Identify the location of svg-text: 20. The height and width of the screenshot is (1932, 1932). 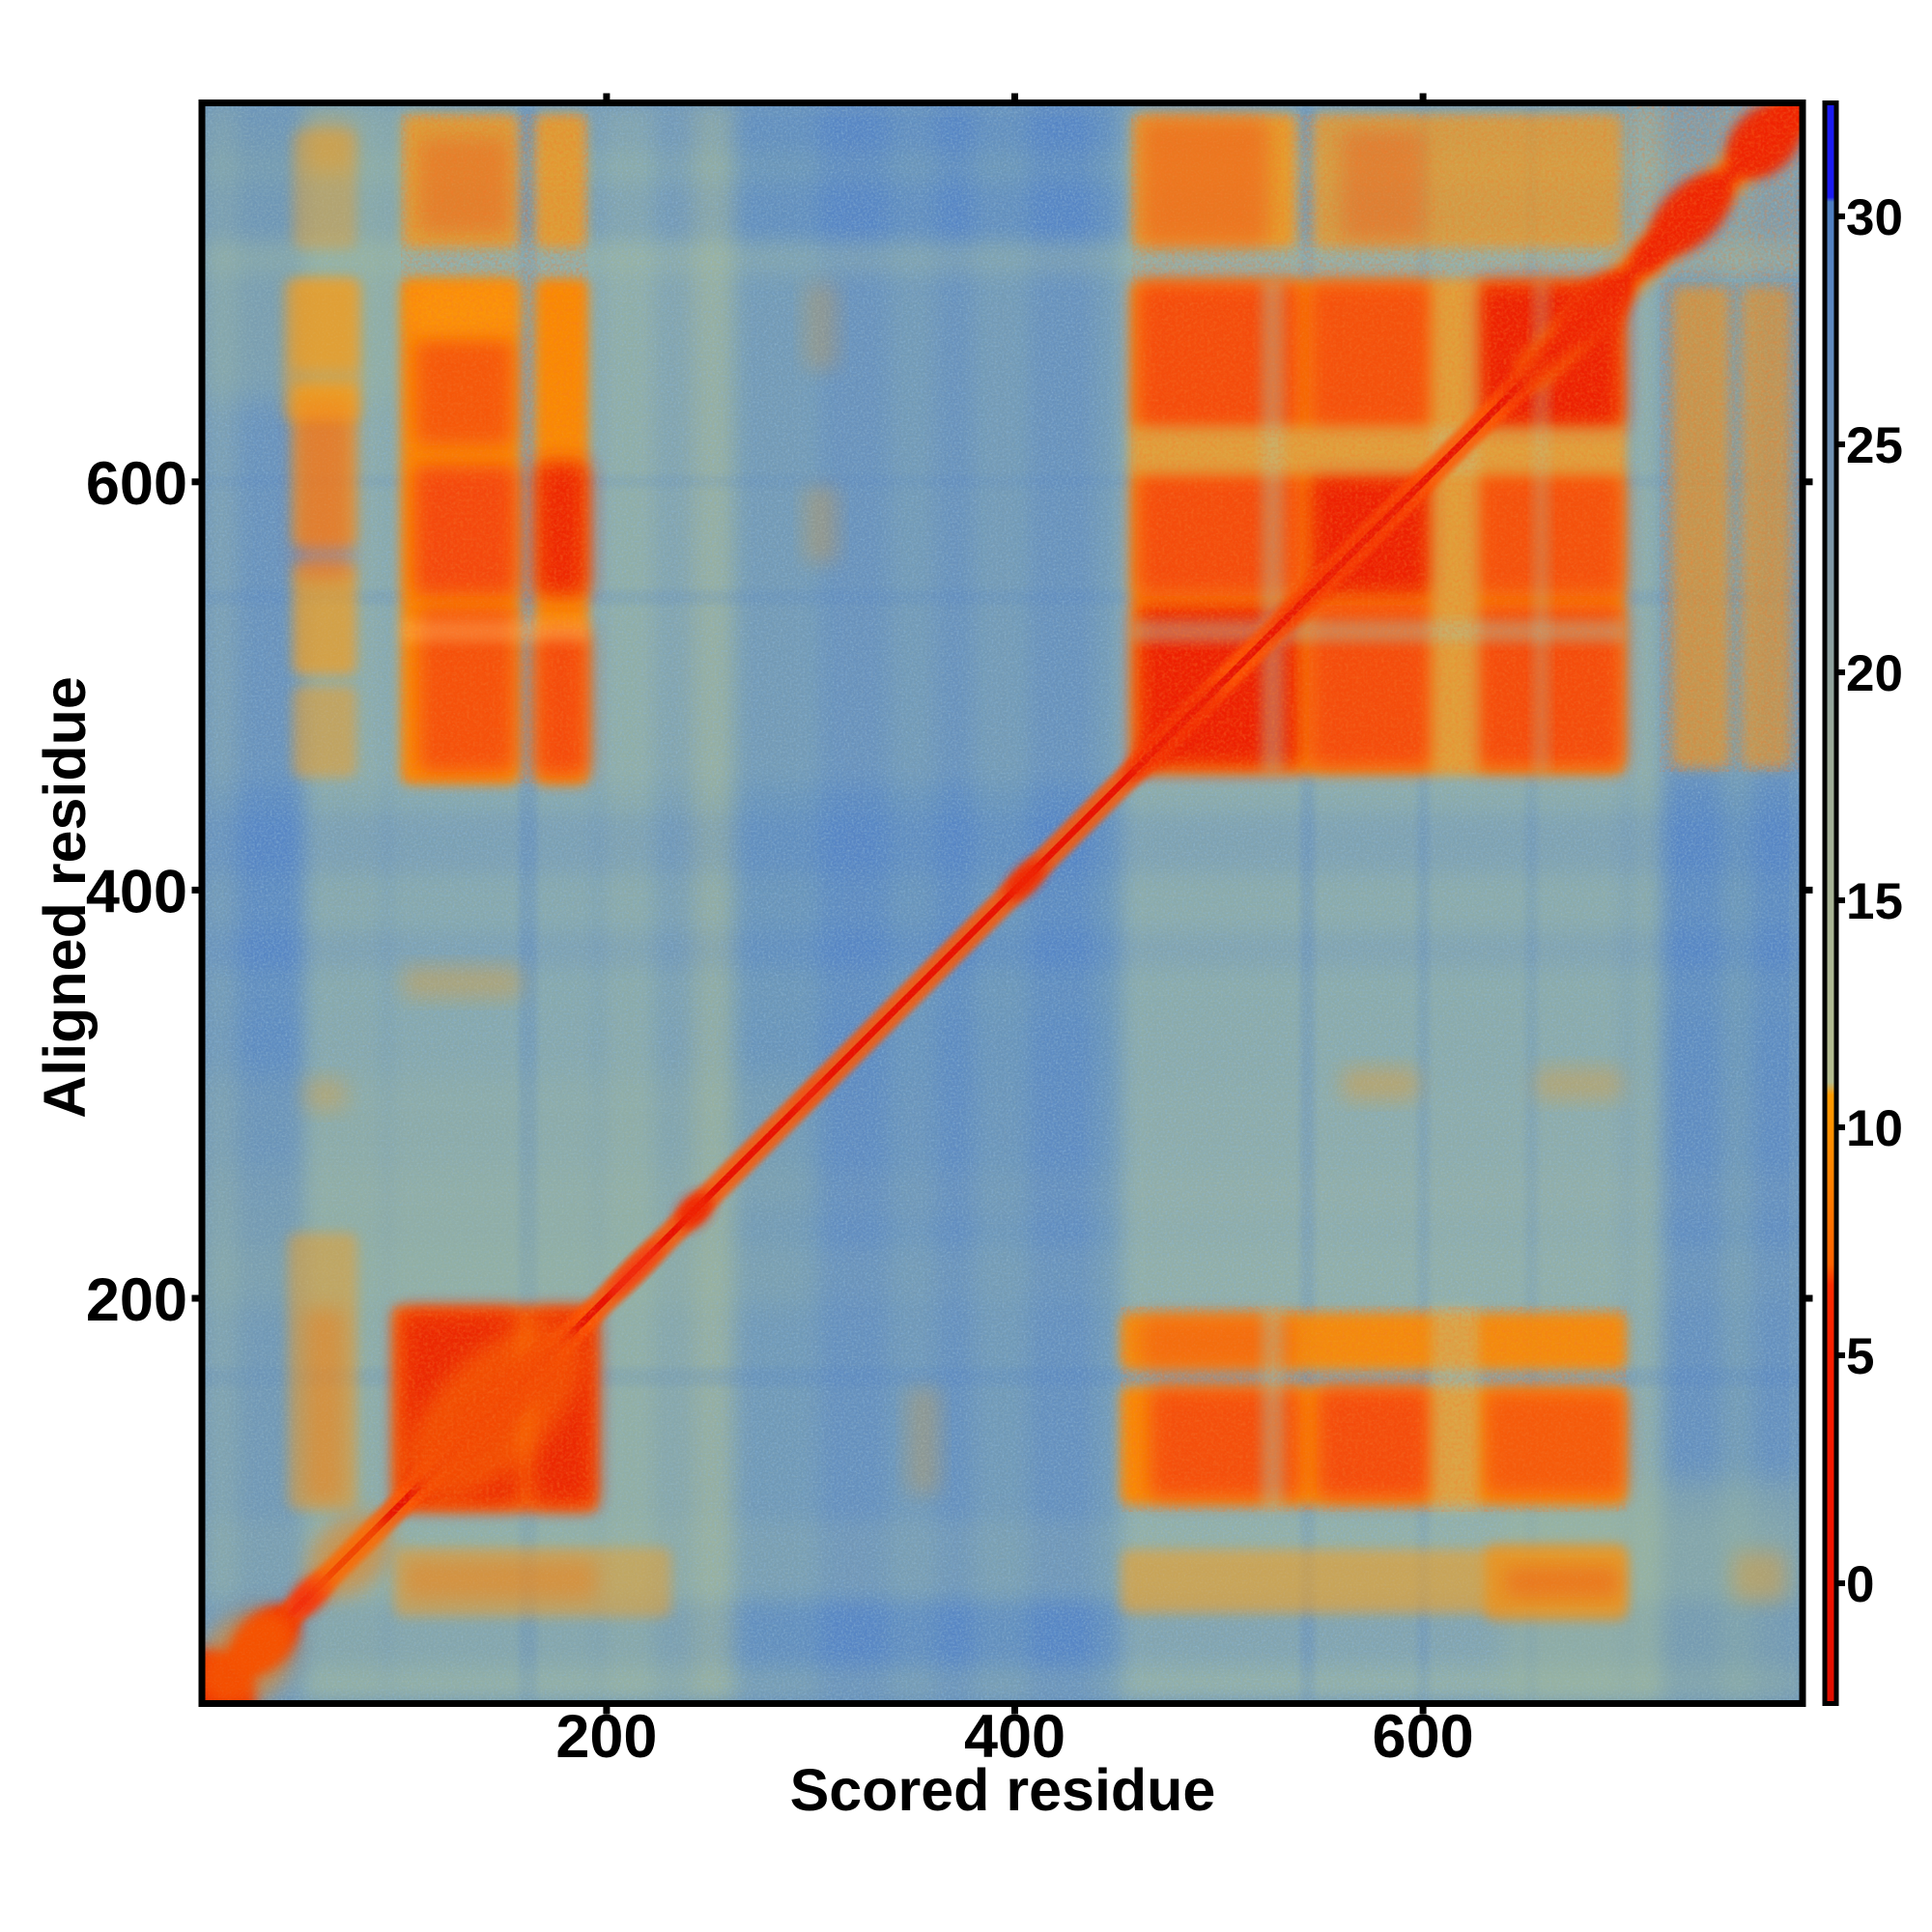
(1874, 673).